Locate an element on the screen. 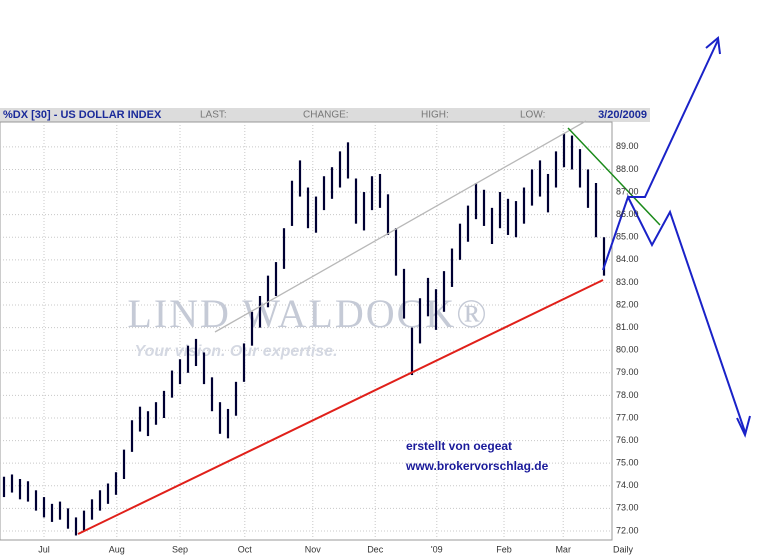  forecast-arrow-down is located at coordinates (674, 313).